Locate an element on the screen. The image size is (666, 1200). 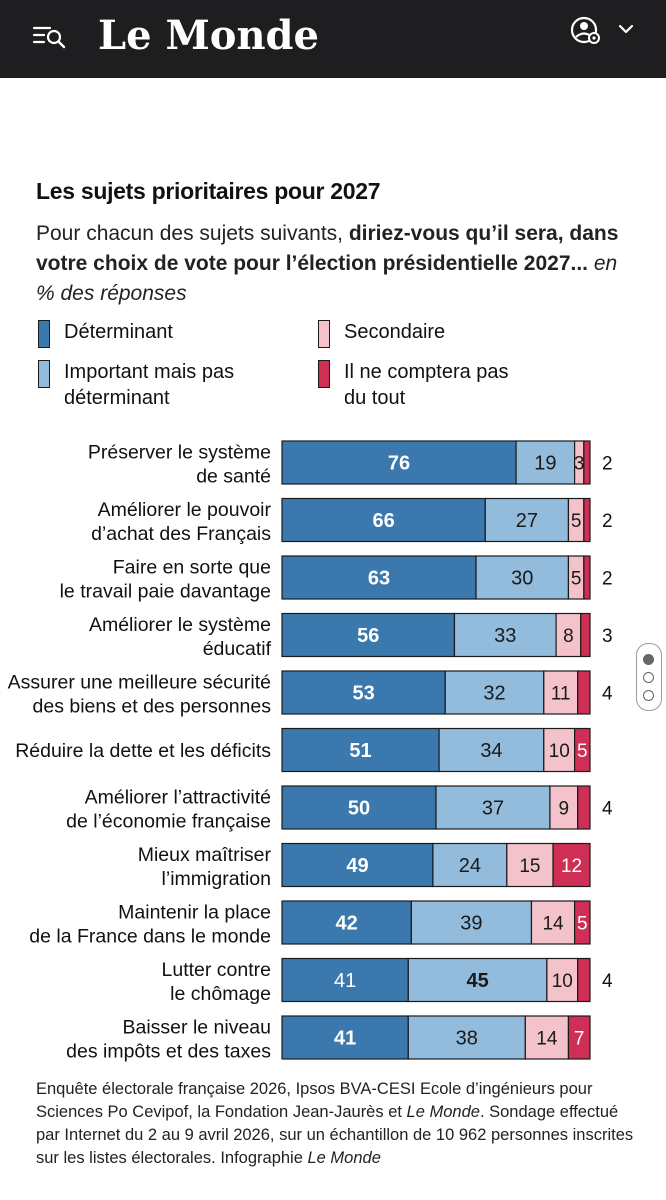
value-label-important: 39 is located at coordinates (471, 924).